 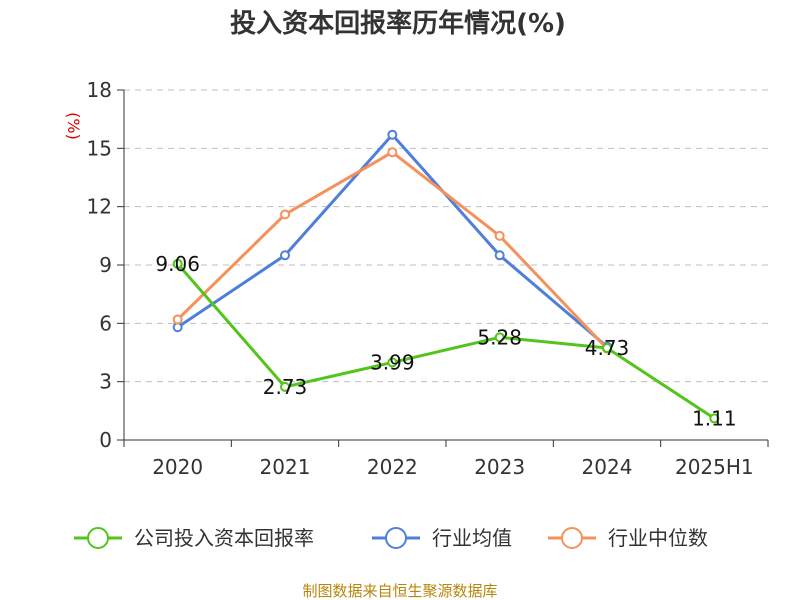 What do you see at coordinates (607, 467) in the screenshot?
I see `x-tick-label: 2024` at bounding box center [607, 467].